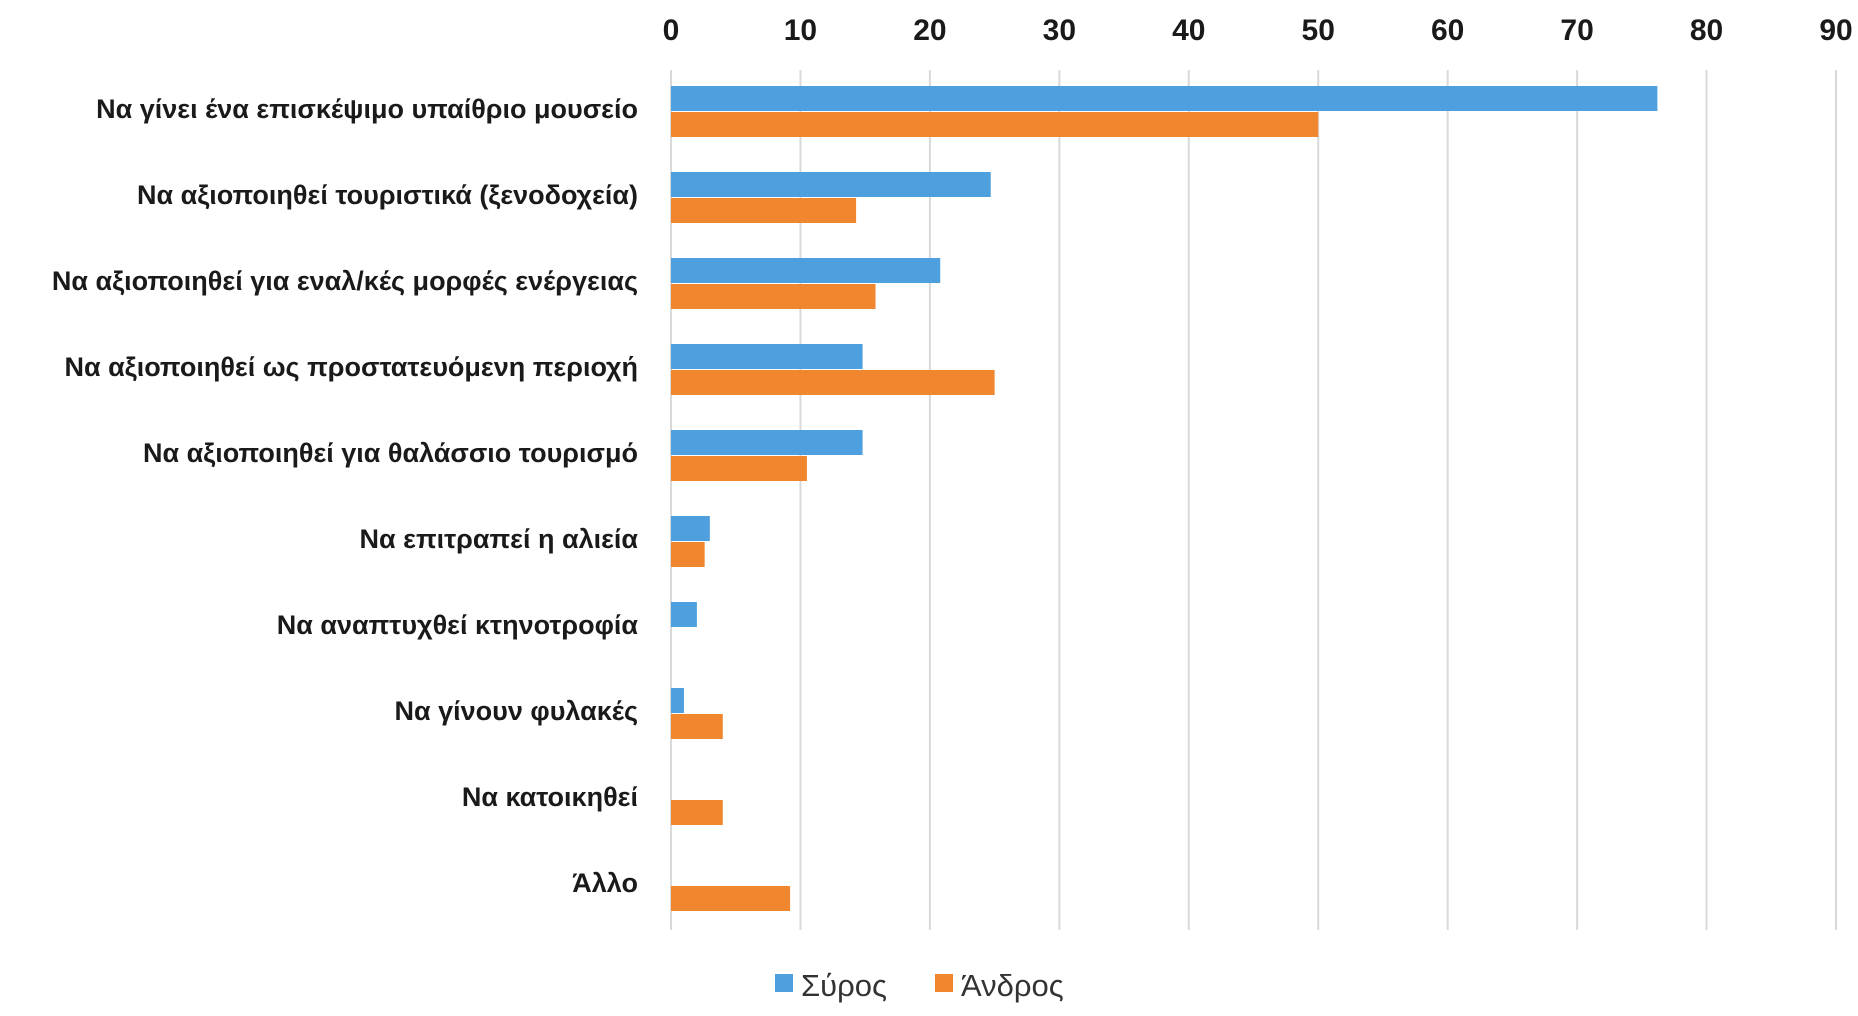 This screenshot has width=1858, height=1016. I want to click on legend-label: Άνδρος, so click(1012, 985).